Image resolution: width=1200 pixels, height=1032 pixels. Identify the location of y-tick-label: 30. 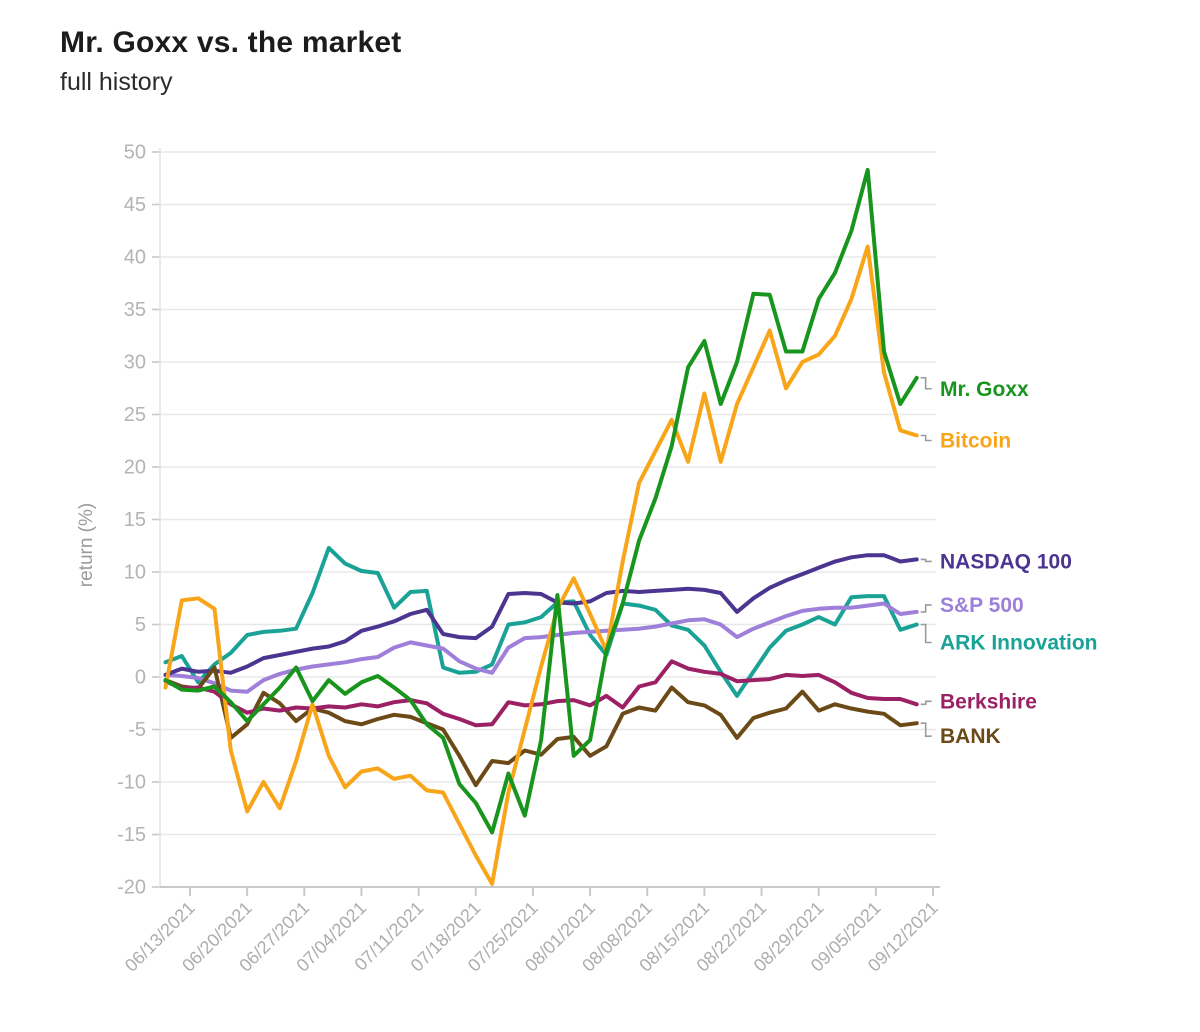
(135, 363).